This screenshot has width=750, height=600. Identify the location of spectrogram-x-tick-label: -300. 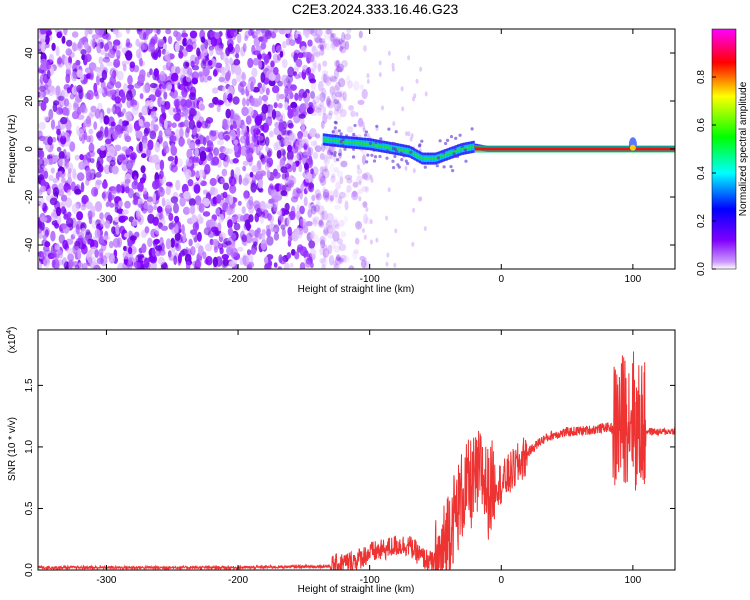
(106, 279).